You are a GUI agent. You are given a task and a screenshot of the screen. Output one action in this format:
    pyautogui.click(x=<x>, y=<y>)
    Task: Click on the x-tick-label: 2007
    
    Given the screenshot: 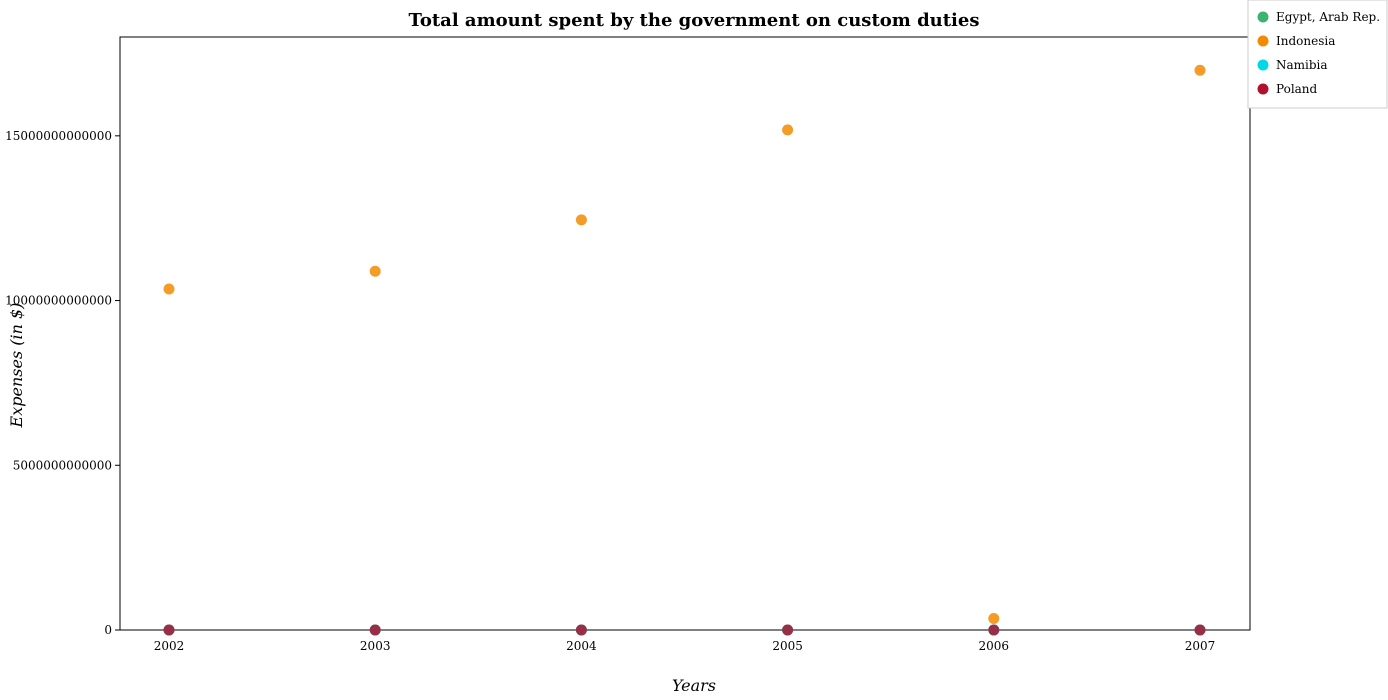 What is the action you would take?
    pyautogui.click(x=1200, y=646)
    